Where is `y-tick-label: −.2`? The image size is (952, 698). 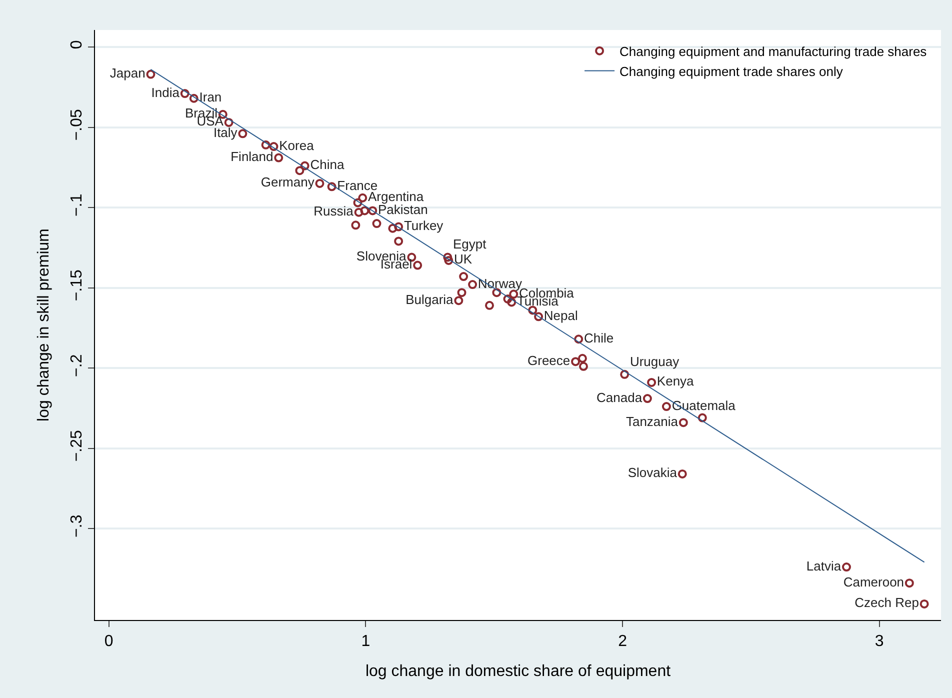
y-tick-label: −.2 is located at coordinates (77, 365).